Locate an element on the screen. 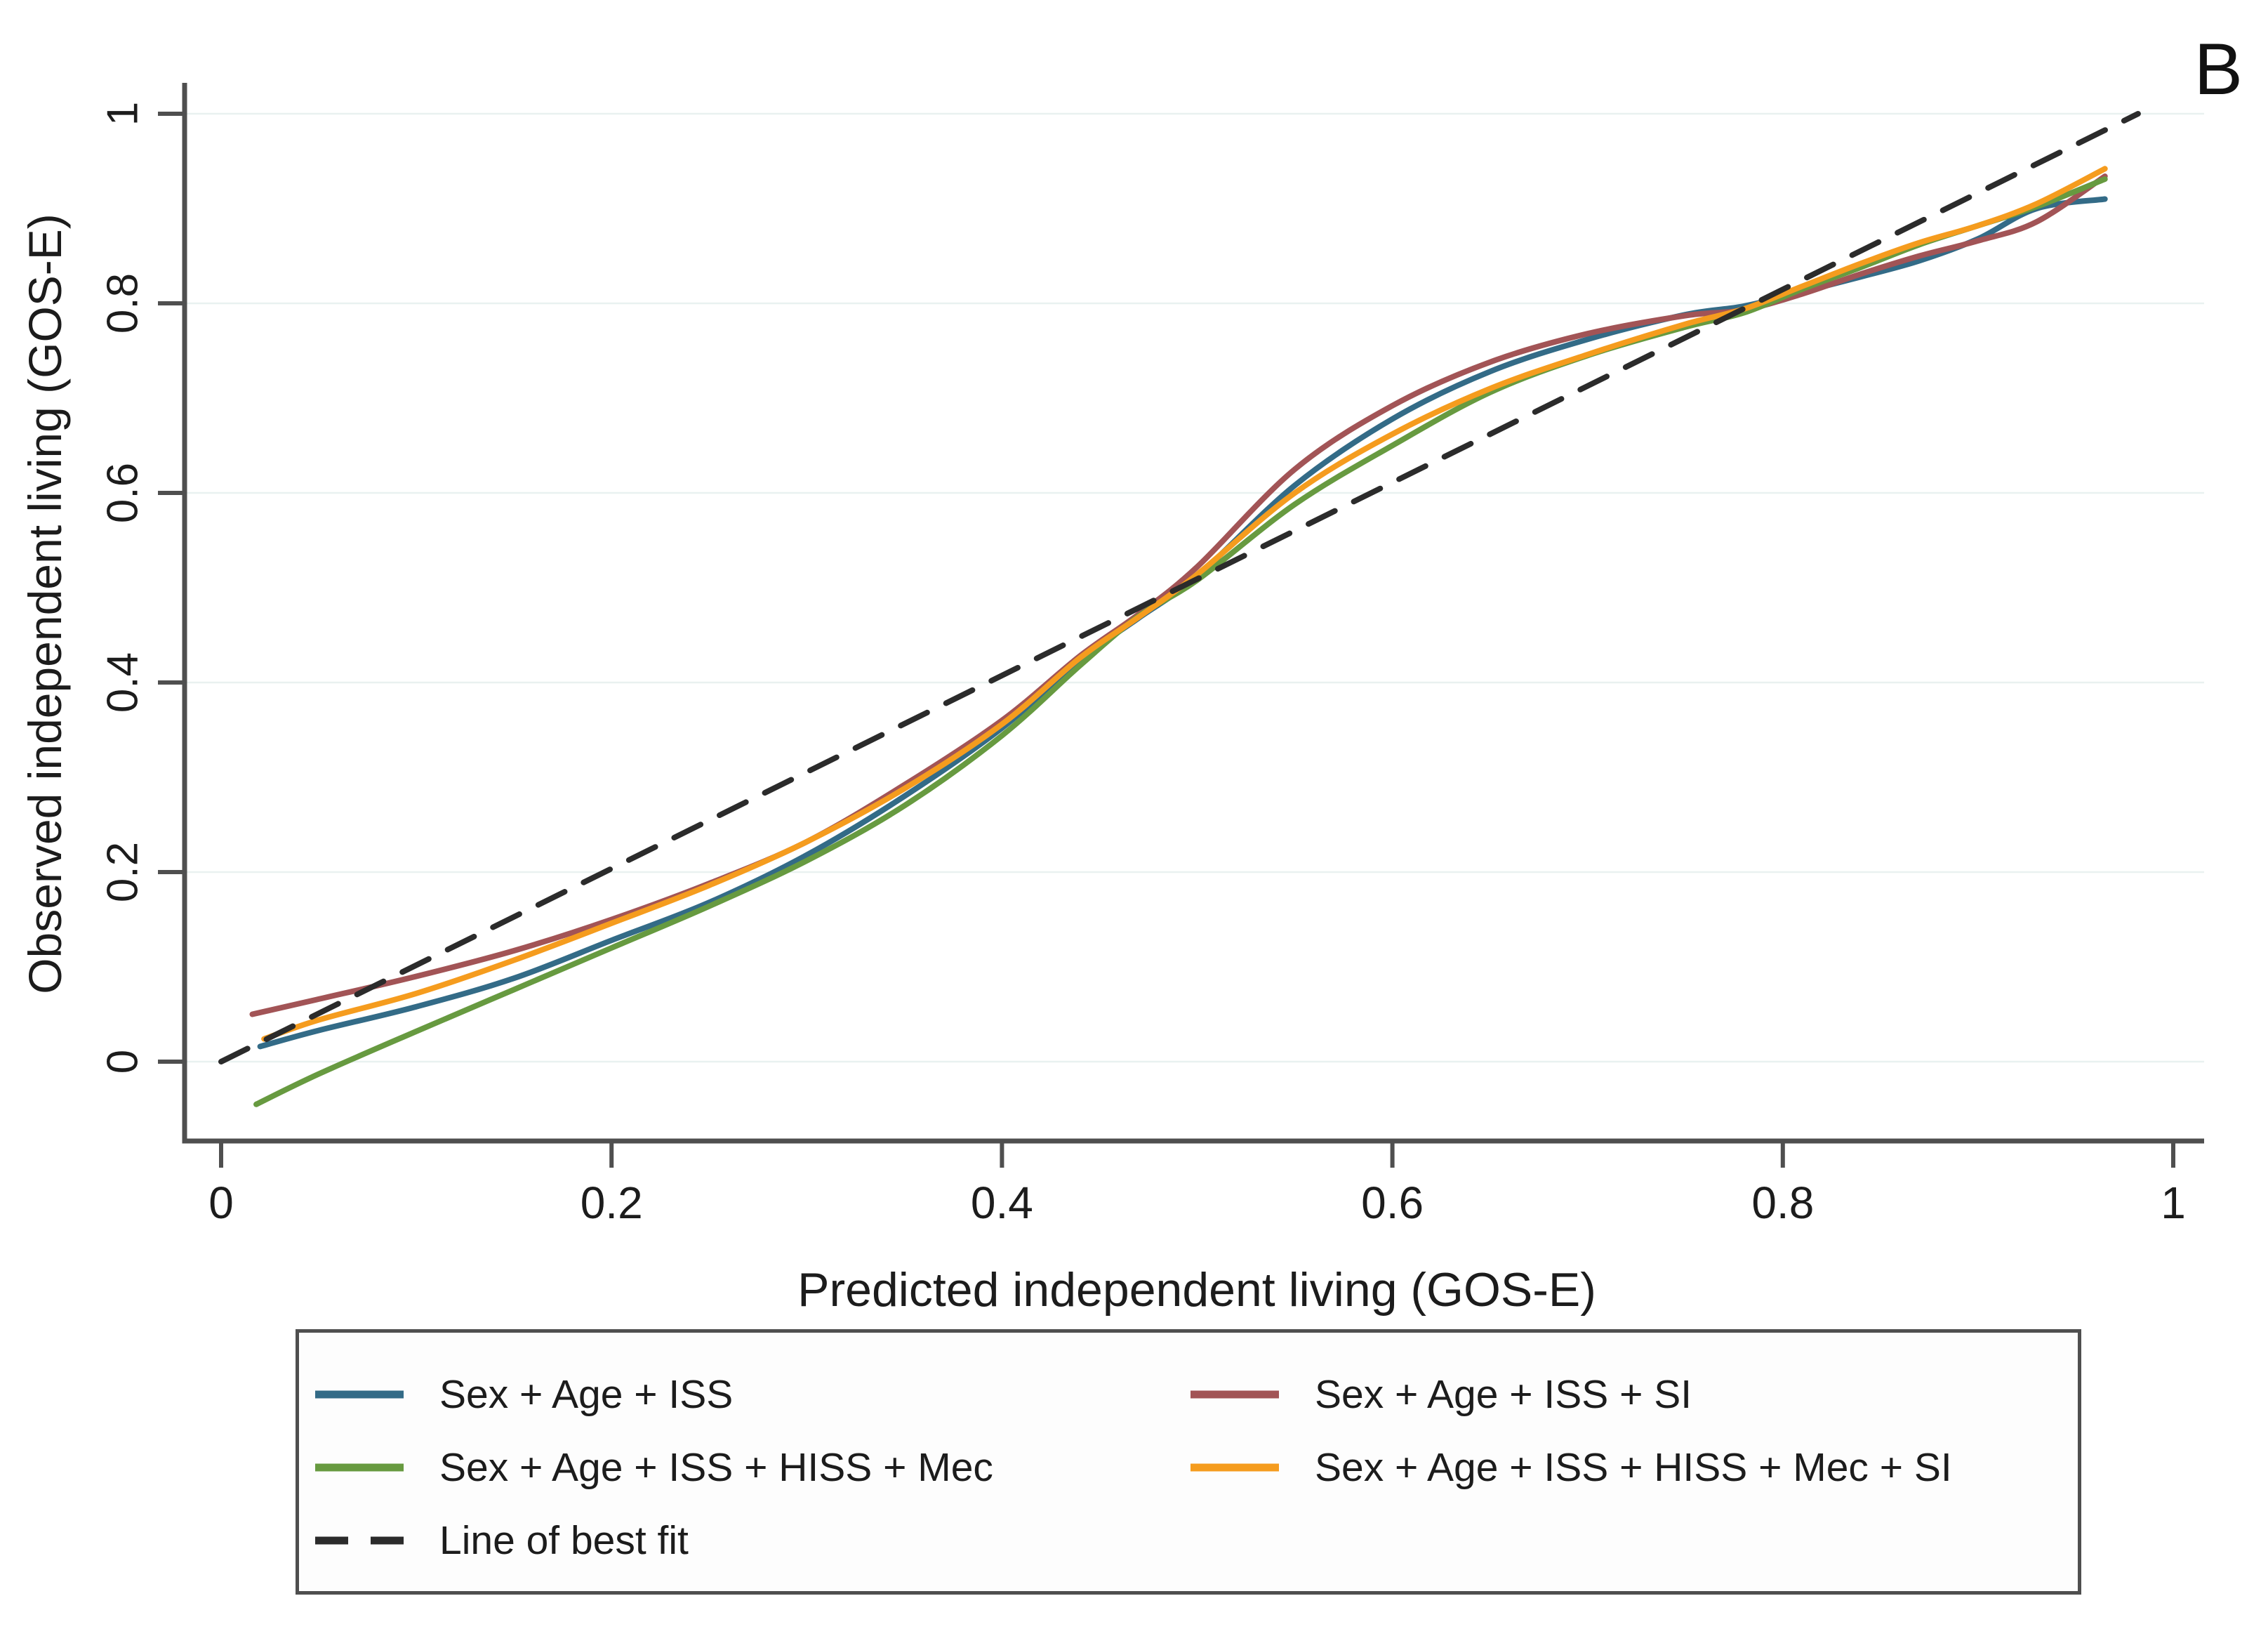 The width and height of the screenshot is (2268, 1629). legend-swatch-green is located at coordinates (359, 1467).